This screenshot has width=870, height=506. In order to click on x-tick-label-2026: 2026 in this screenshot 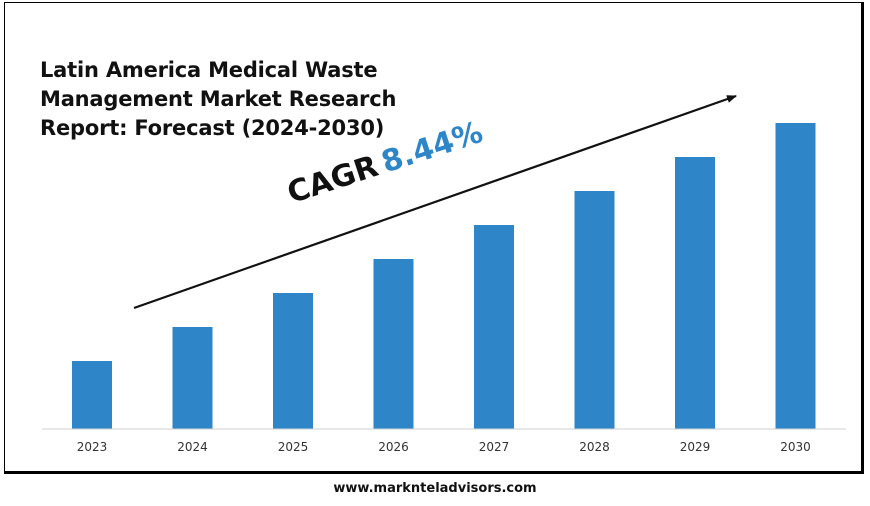, I will do `click(393, 447)`.